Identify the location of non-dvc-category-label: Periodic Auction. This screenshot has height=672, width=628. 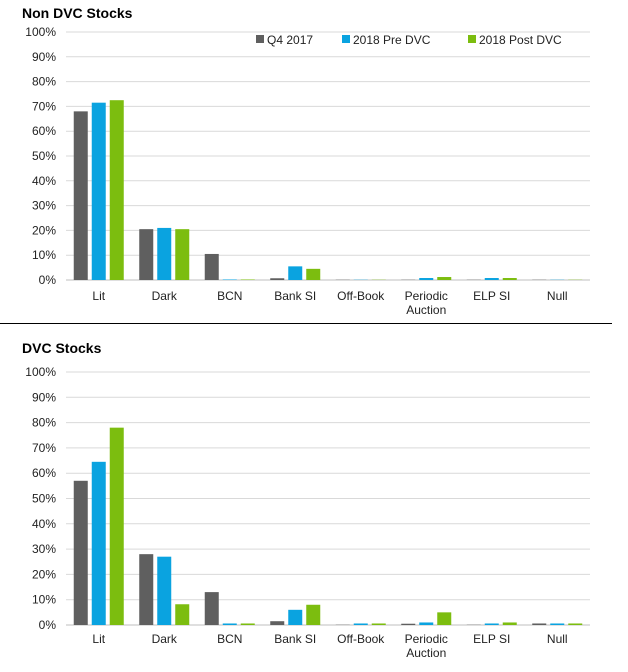
(426, 303).